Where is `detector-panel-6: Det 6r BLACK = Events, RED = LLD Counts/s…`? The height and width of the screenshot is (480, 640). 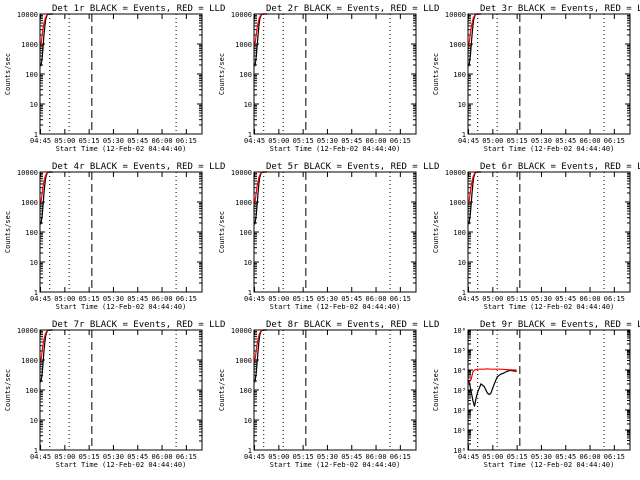
detector-panel-6: Det 6r BLACK = Events, RED = LLD Counts/s… is located at coordinates (536, 236).